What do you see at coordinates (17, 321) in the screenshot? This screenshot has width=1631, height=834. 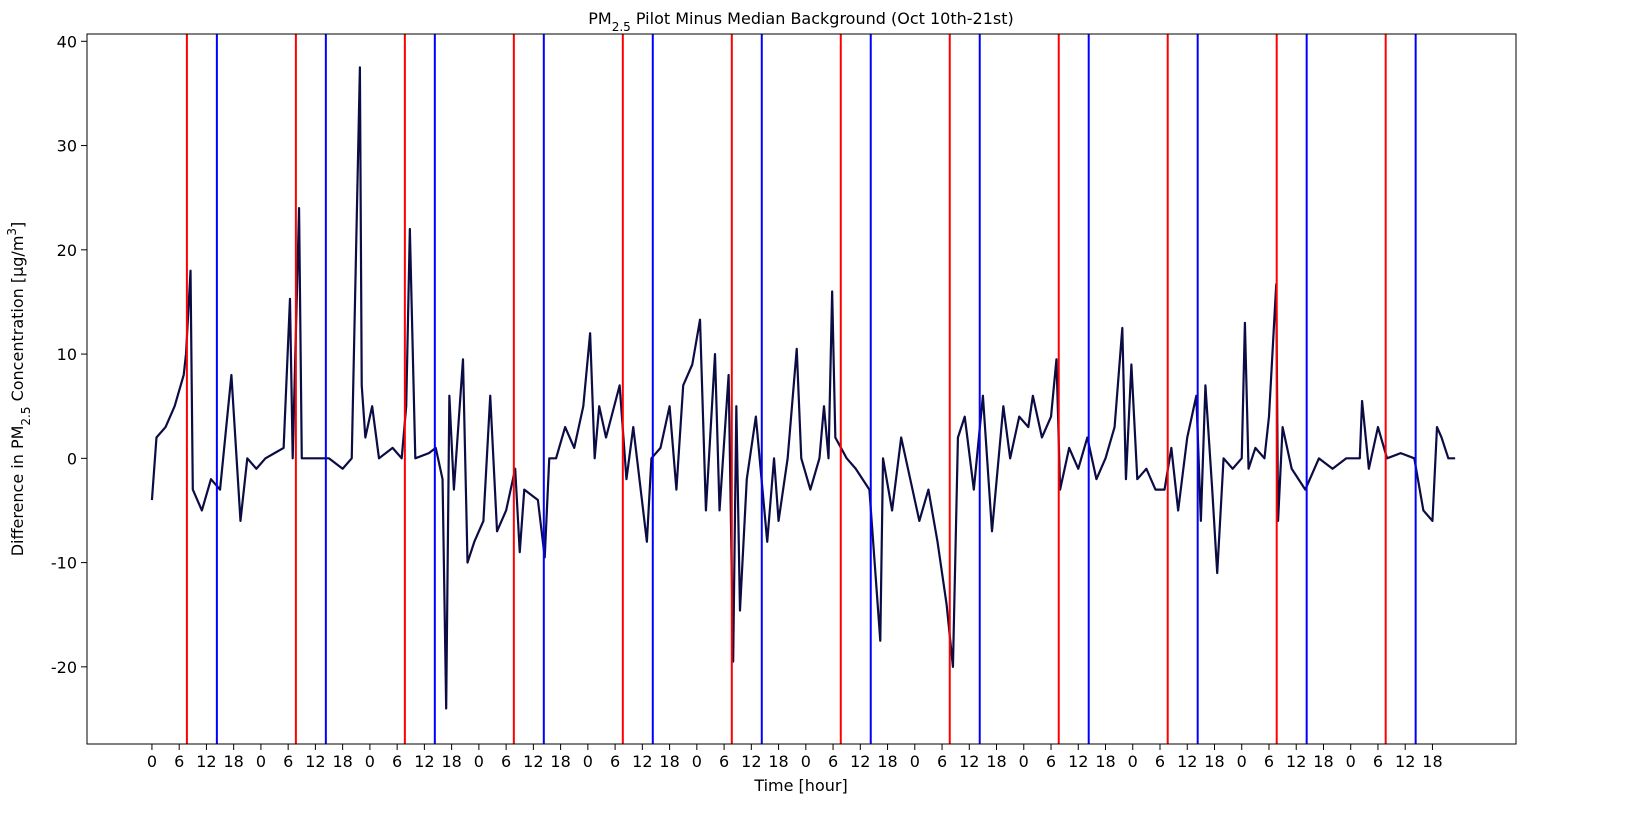 I see `y-label-part: Concentration [μg/m` at bounding box center [17, 321].